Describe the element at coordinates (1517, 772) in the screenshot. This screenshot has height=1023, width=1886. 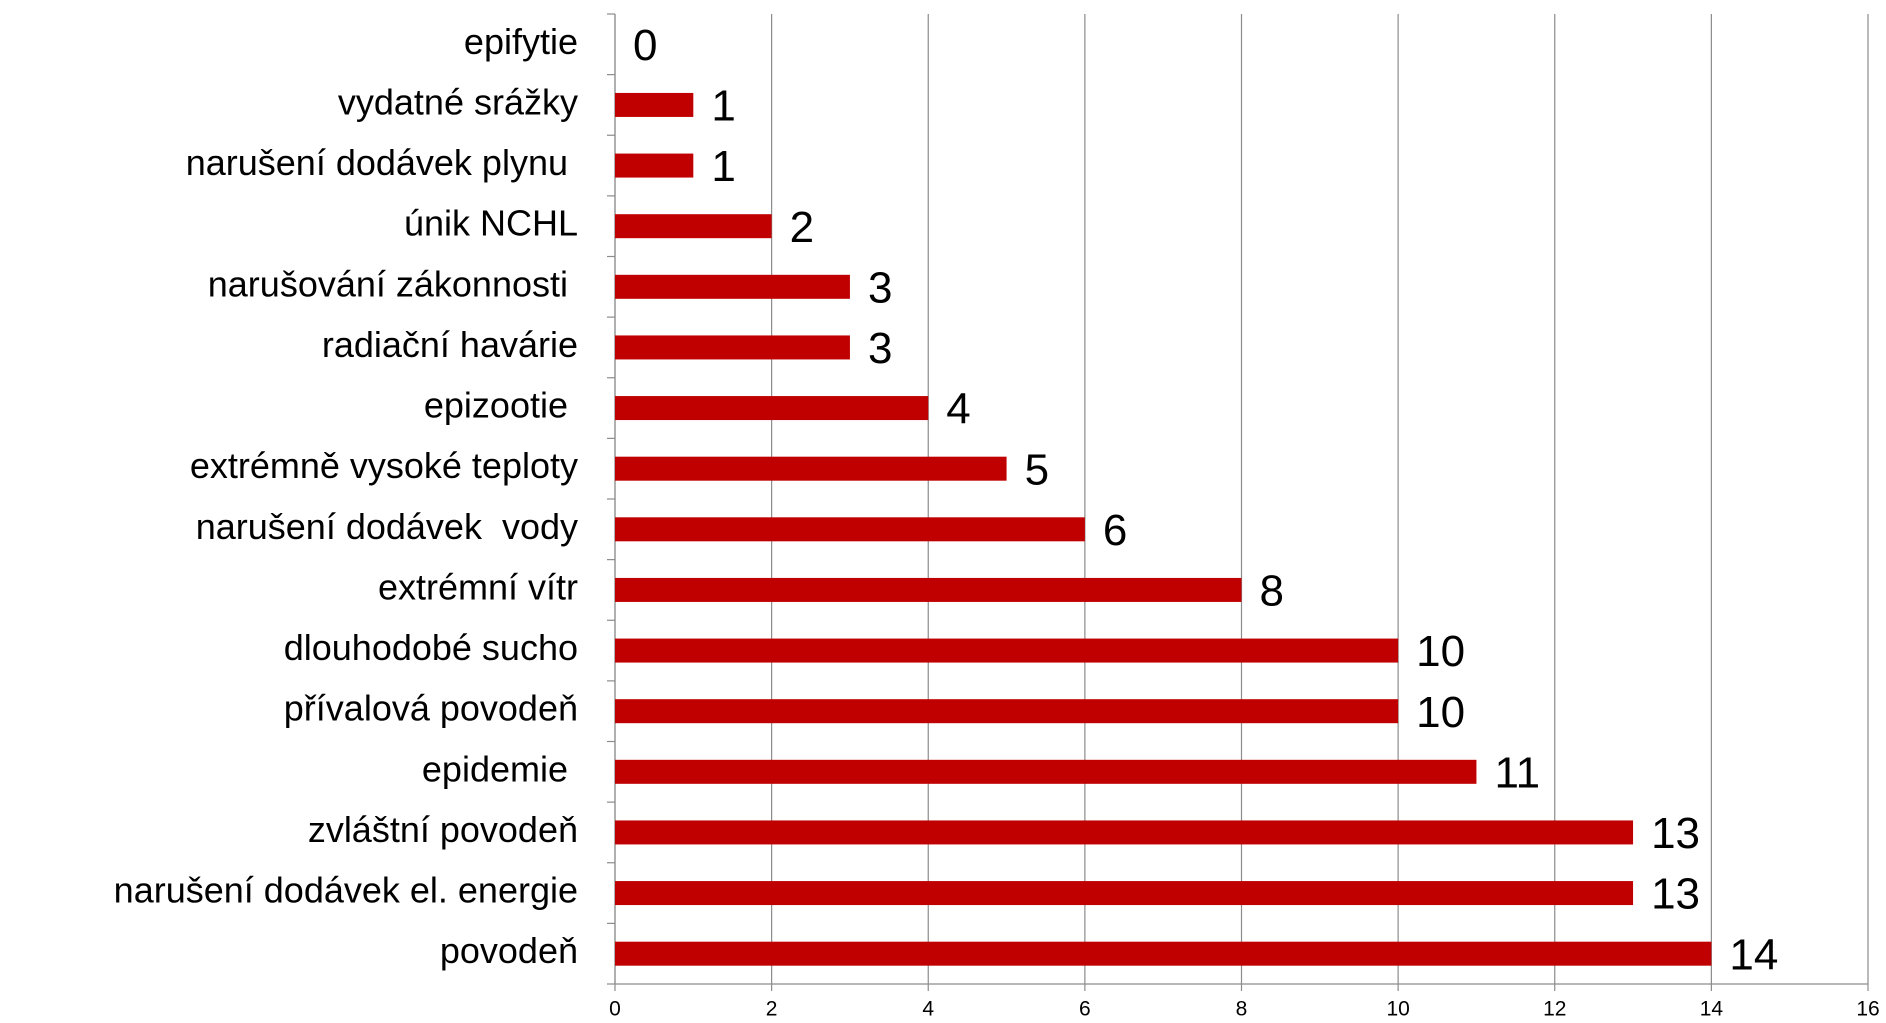
I see `value-label: 11` at that location.